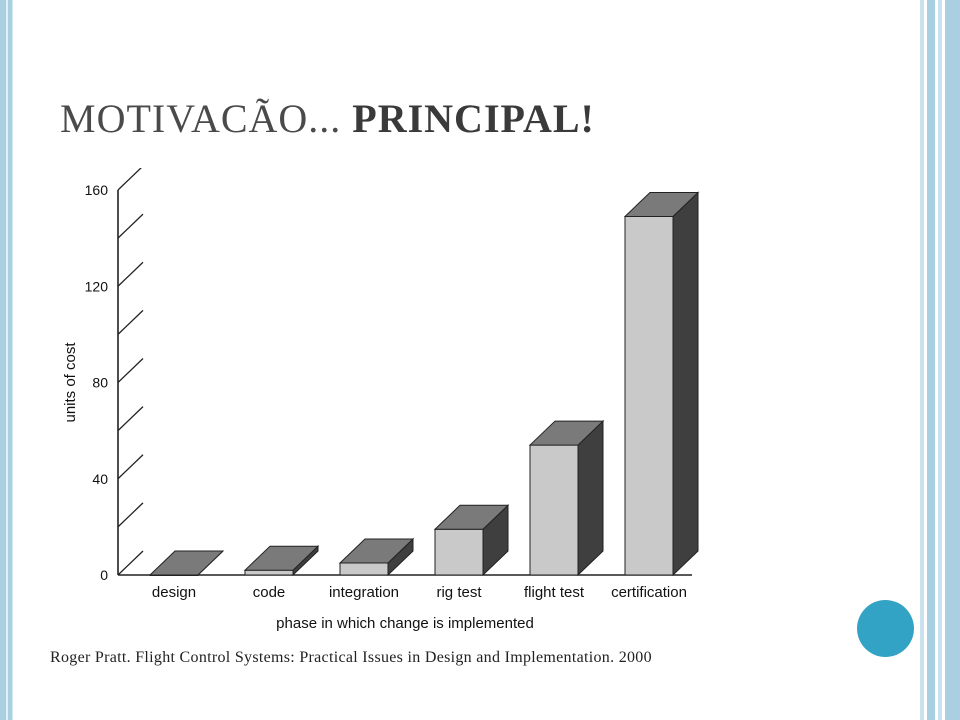 The width and height of the screenshot is (960, 720). Describe the element at coordinates (459, 592) in the screenshot. I see `x-tick-label: rig test` at that location.